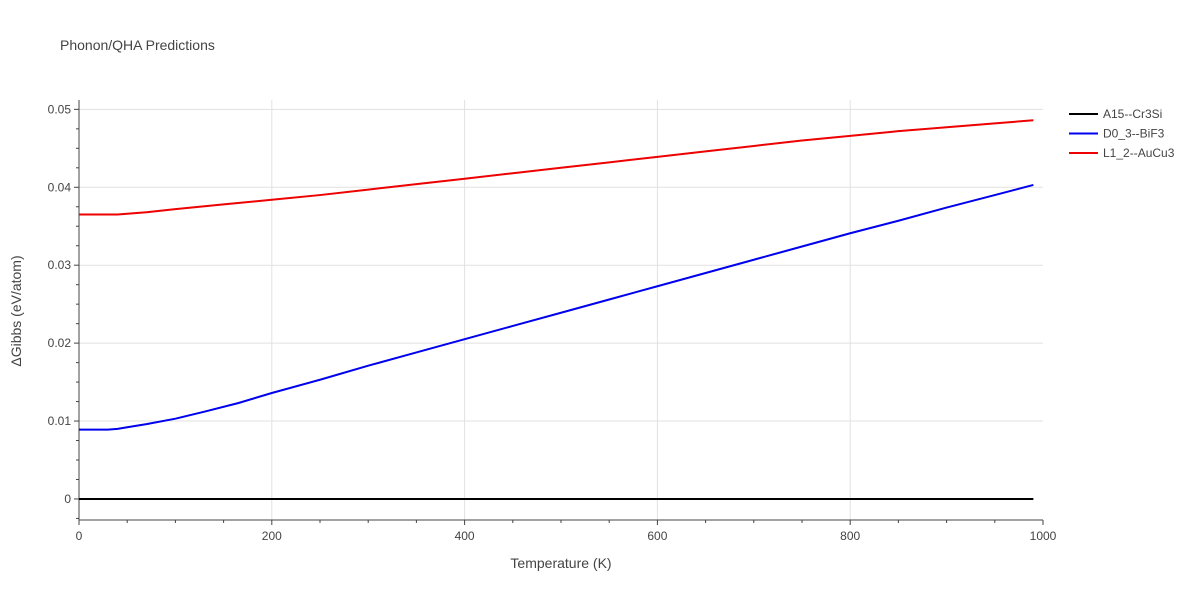  Describe the element at coordinates (465, 536) in the screenshot. I see `x-tick-label: 400` at that location.